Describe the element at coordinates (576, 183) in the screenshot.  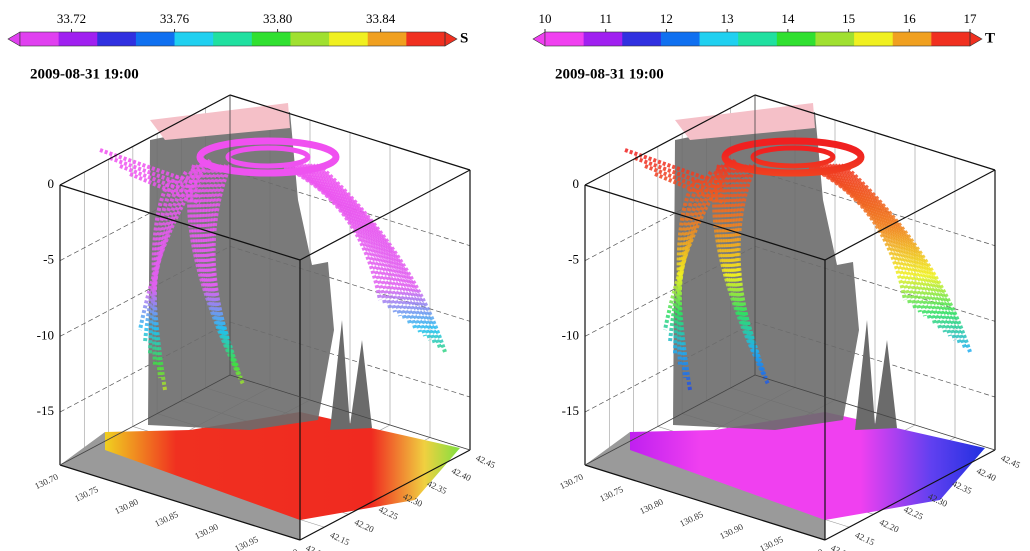
I see `z-tick-label: 0` at that location.